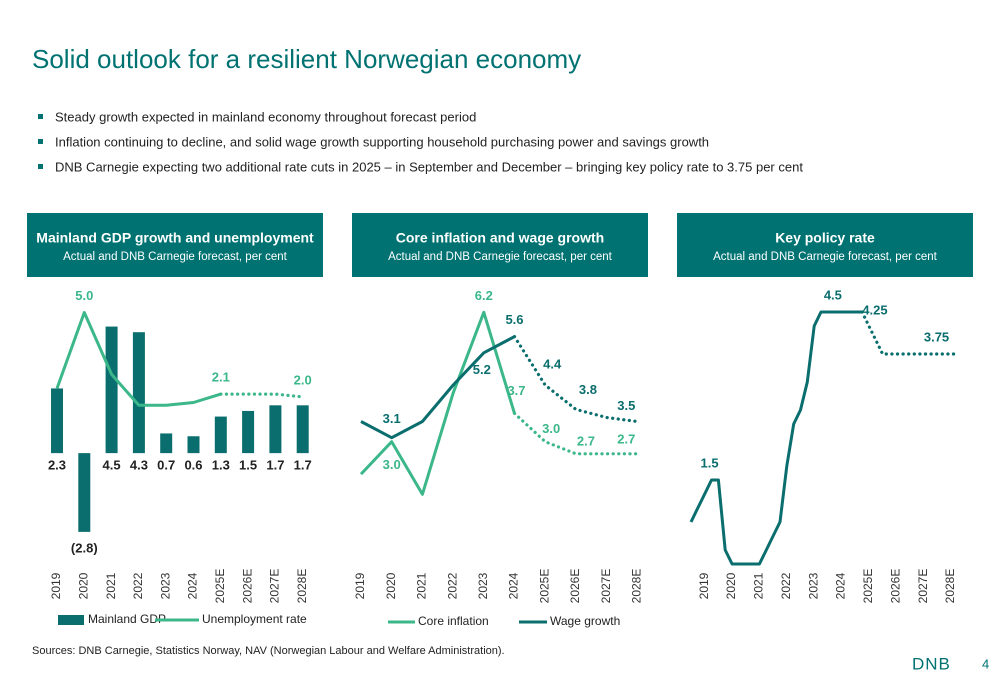  Describe the element at coordinates (303, 379) in the screenshot. I see `data-label: 2.0` at that location.